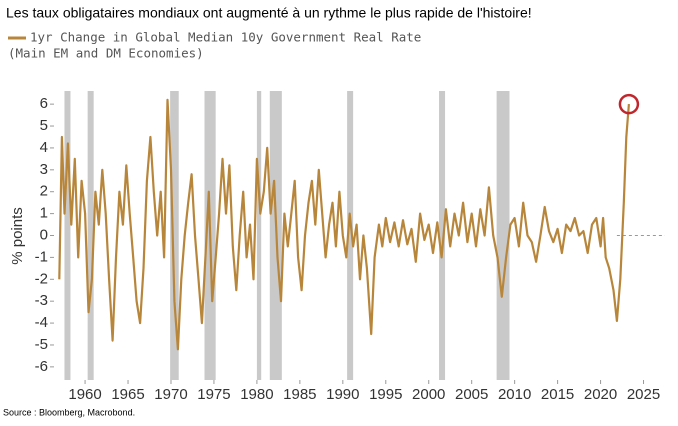 This screenshot has height=426, width=678. I want to click on x-tick-label: 2015, so click(557, 394).